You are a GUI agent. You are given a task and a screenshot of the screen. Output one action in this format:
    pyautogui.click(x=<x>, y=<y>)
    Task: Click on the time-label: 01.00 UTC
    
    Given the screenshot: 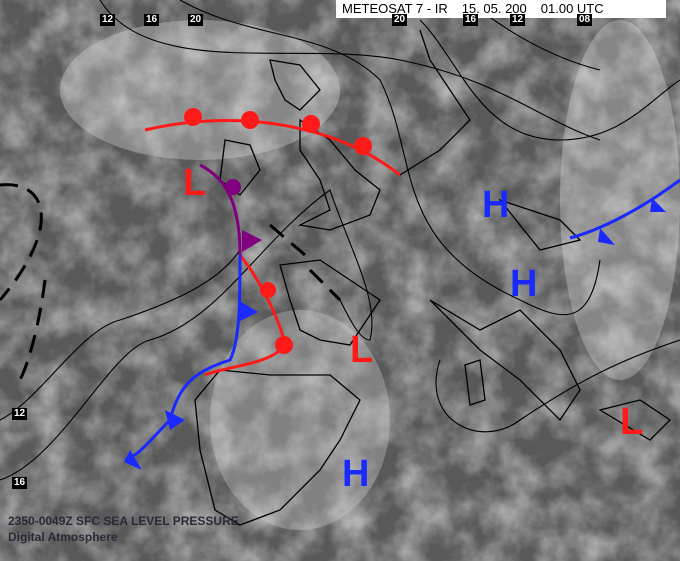 What is the action you would take?
    pyautogui.click(x=572, y=8)
    